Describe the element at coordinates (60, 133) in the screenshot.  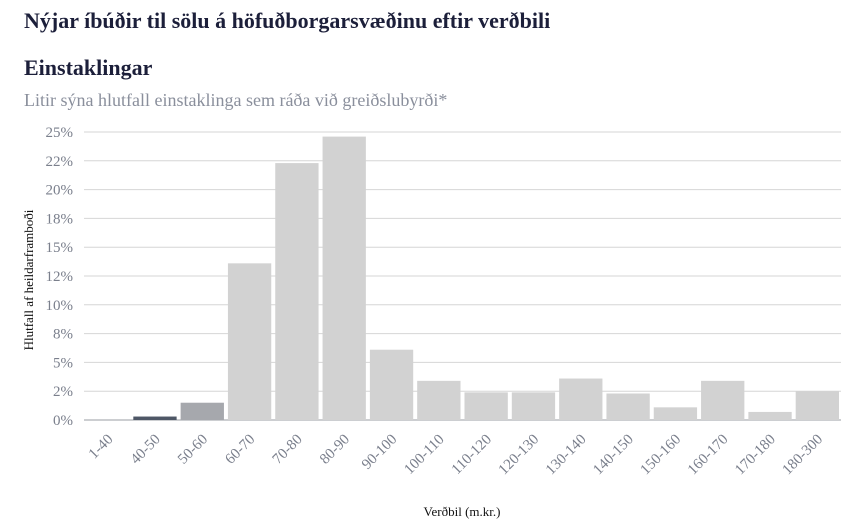
I see `y-tick-label: 25%` at that location.